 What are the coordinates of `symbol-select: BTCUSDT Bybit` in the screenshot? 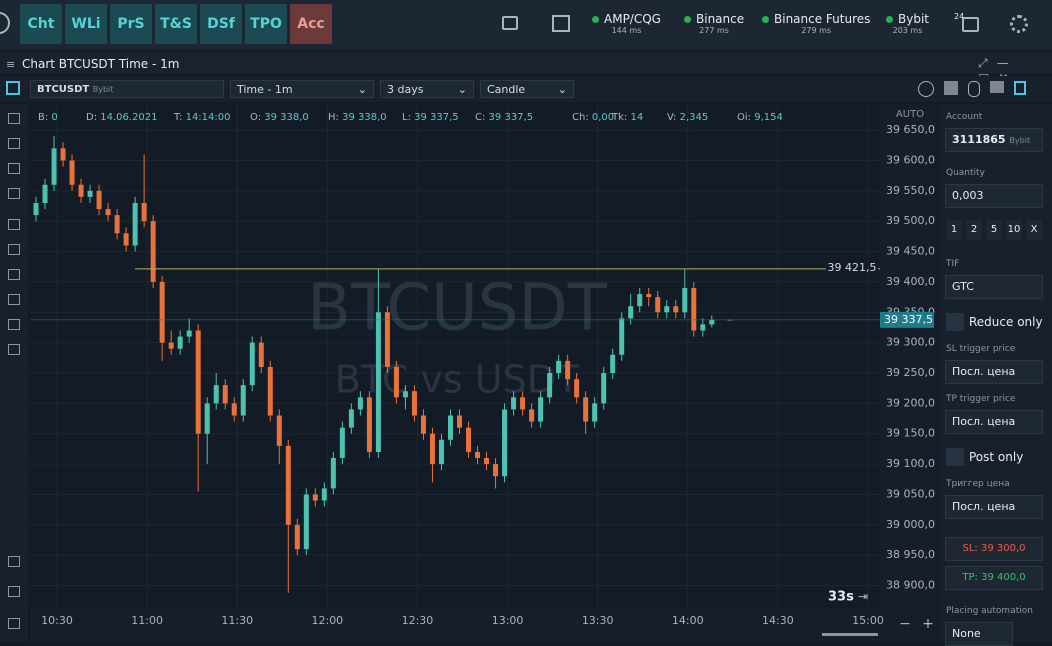 It's located at (127, 89).